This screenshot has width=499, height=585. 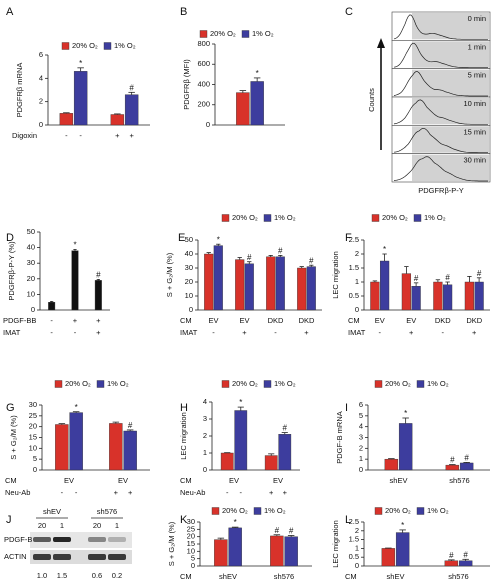 I want to click on row-cell: EV, so click(x=380, y=320).